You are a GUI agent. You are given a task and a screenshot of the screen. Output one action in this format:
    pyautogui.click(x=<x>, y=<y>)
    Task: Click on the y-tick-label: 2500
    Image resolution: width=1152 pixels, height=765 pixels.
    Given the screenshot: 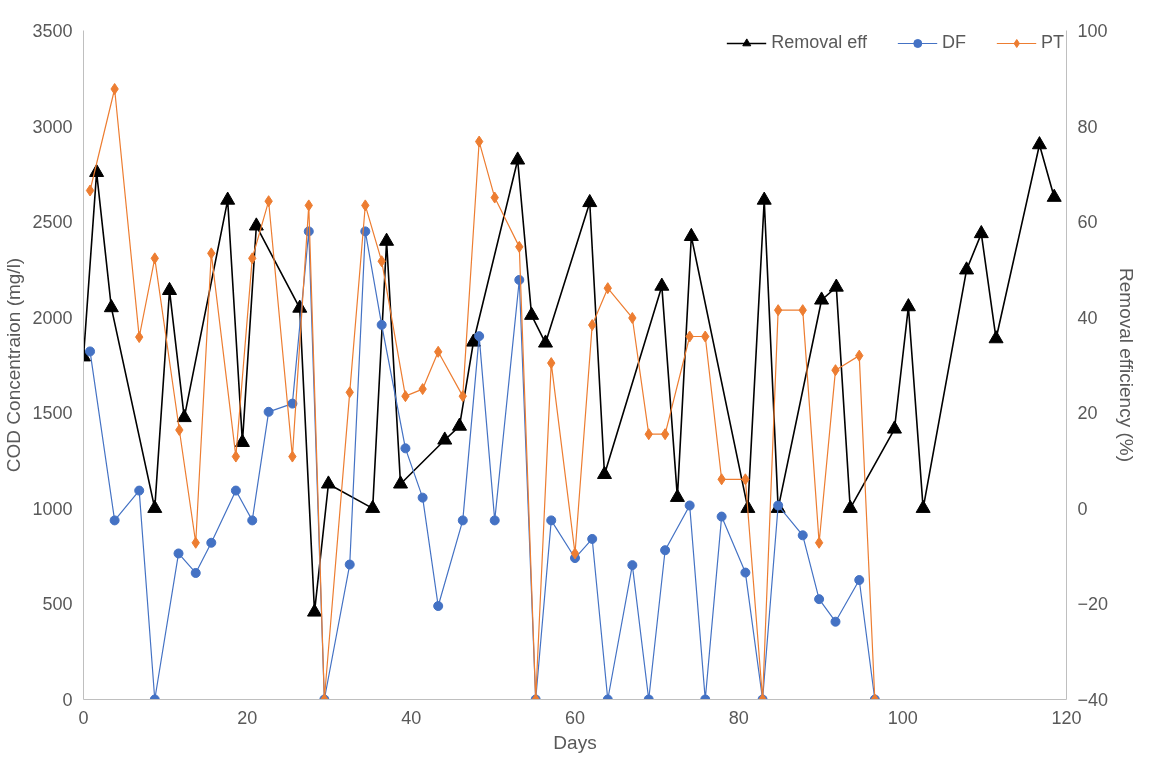 What is the action you would take?
    pyautogui.click(x=52, y=222)
    